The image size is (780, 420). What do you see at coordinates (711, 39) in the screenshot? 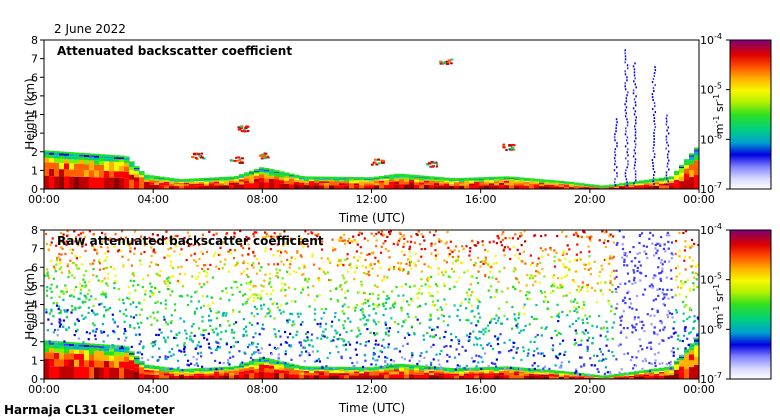
I see `colorbar-tick-label: 10⁻⁴` at bounding box center [711, 39].